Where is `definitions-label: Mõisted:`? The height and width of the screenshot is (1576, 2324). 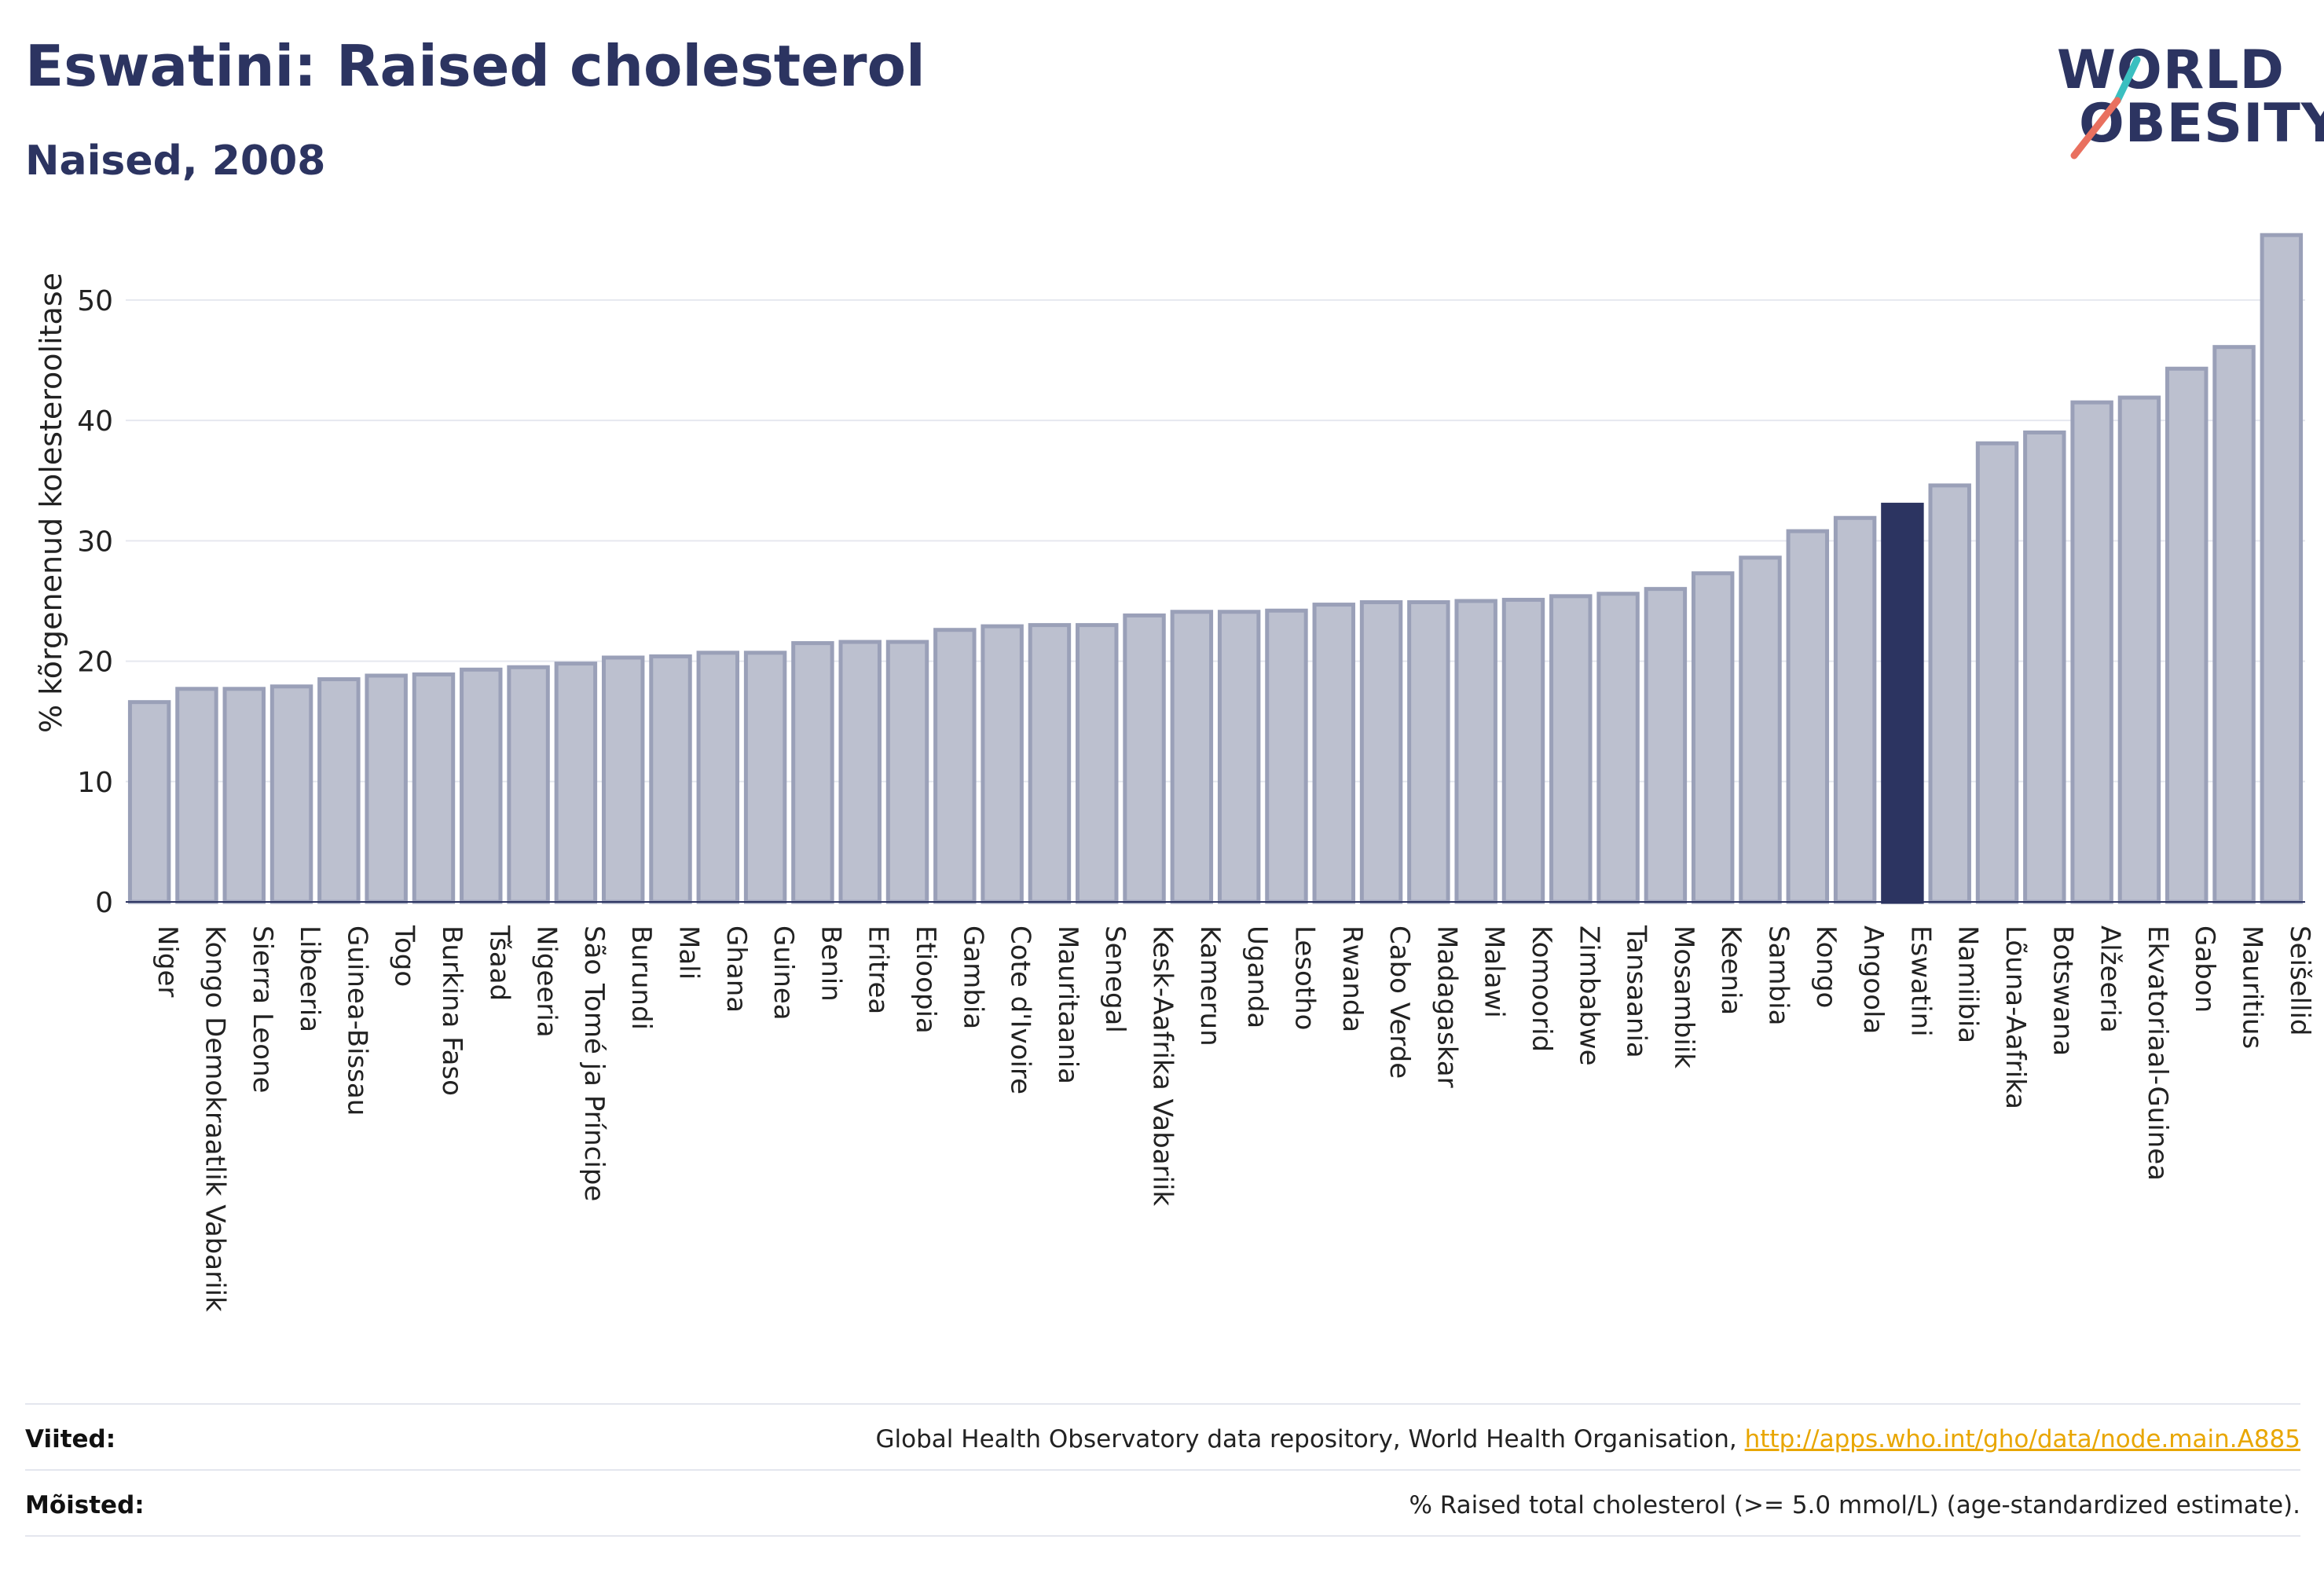
definitions-label: Mõisted: is located at coordinates (85, 1505).